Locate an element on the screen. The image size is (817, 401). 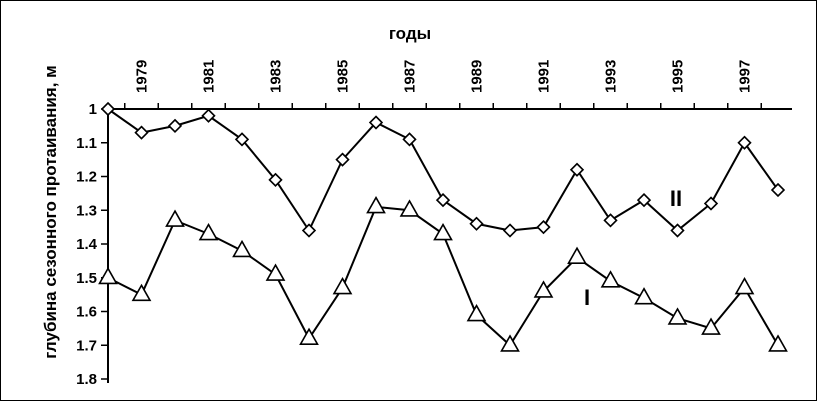
y-tick-label: 1 is located at coordinates (93, 109).